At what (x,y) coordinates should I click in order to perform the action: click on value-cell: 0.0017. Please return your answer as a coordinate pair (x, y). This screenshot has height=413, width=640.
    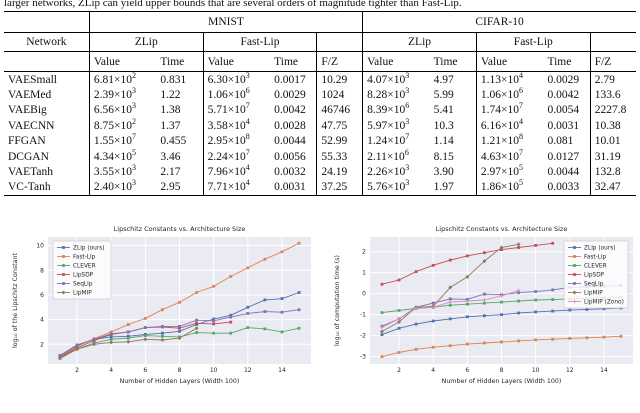
    Looking at the image, I should click on (290, 79).